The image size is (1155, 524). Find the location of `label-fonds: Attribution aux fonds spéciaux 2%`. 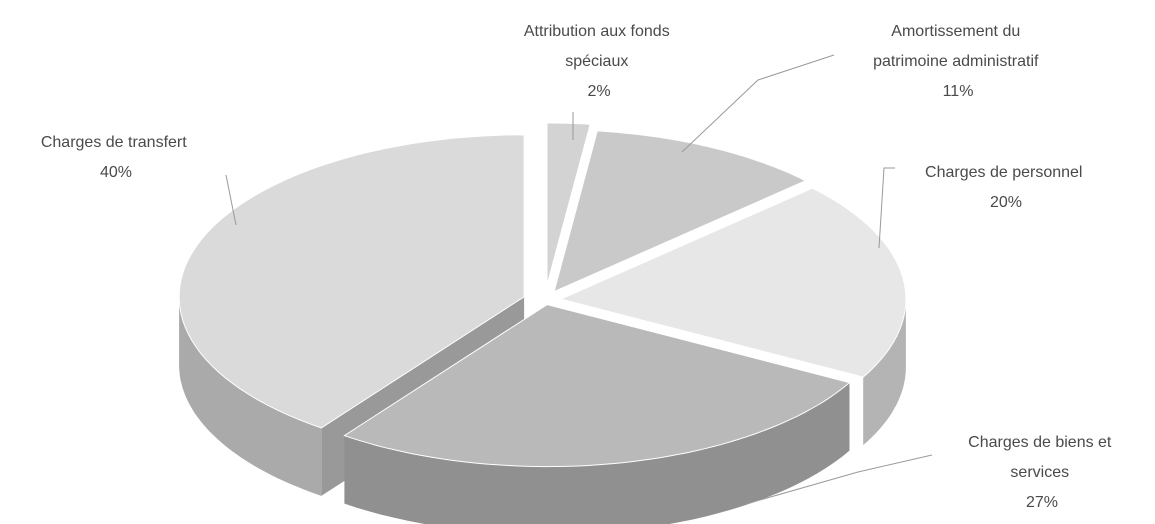

label-fonds: Attribution aux fonds spéciaux 2% is located at coordinates (599, 61).